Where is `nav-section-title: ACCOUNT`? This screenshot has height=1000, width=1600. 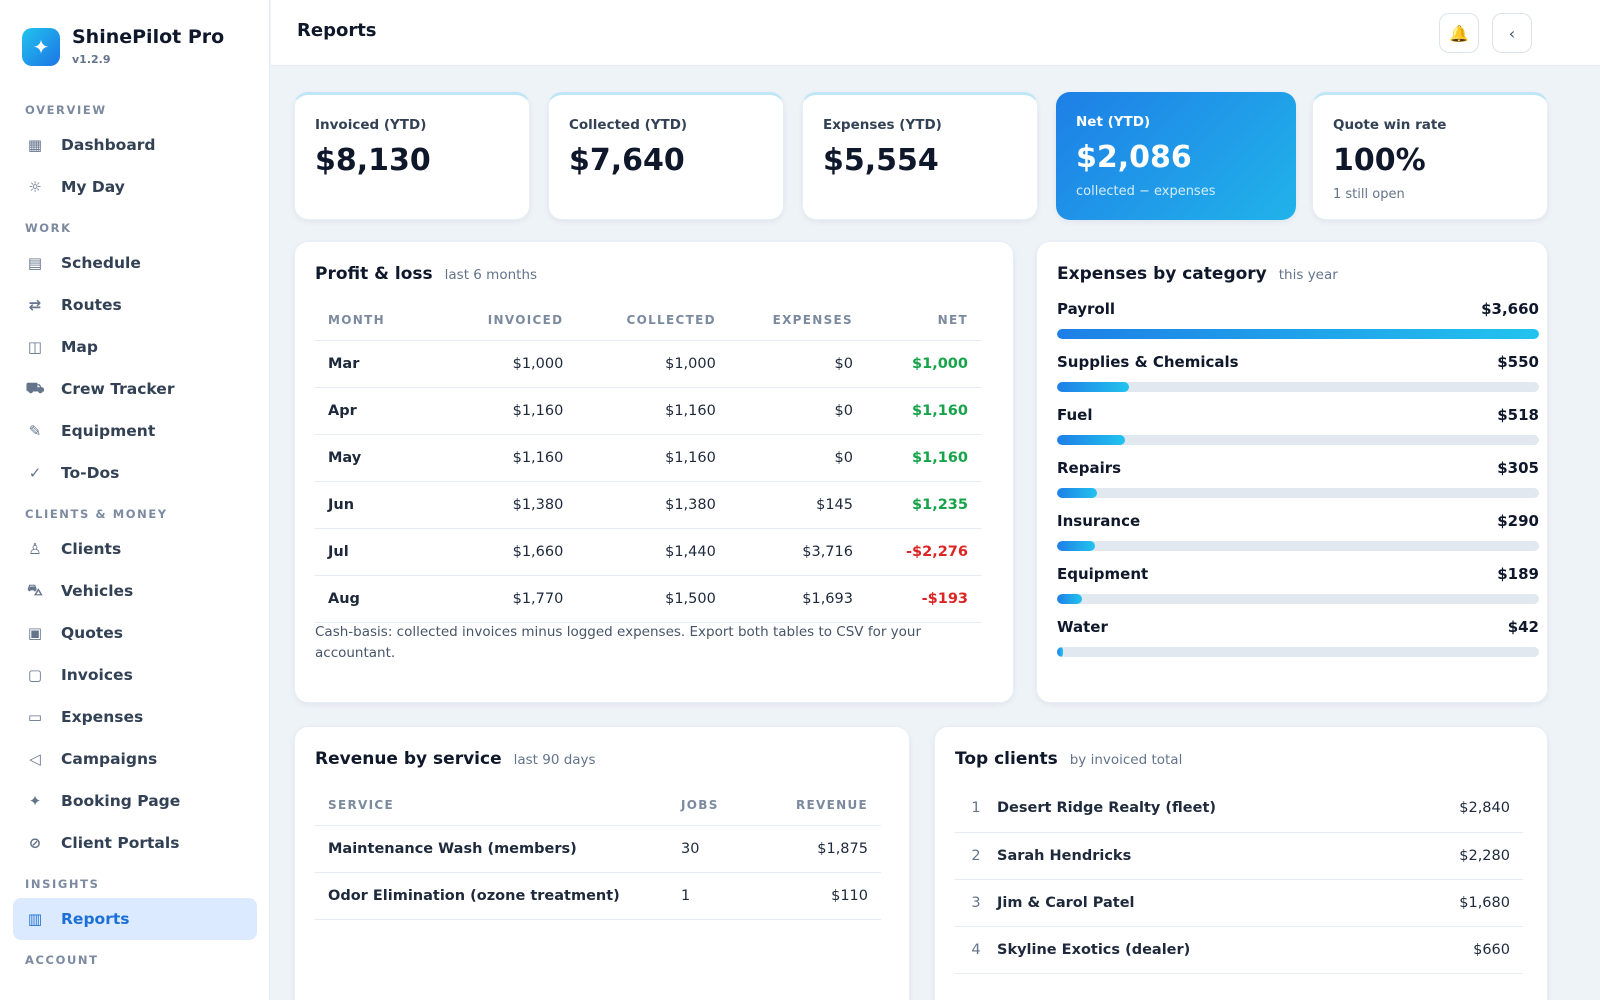 nav-section-title: ACCOUNT is located at coordinates (62, 960).